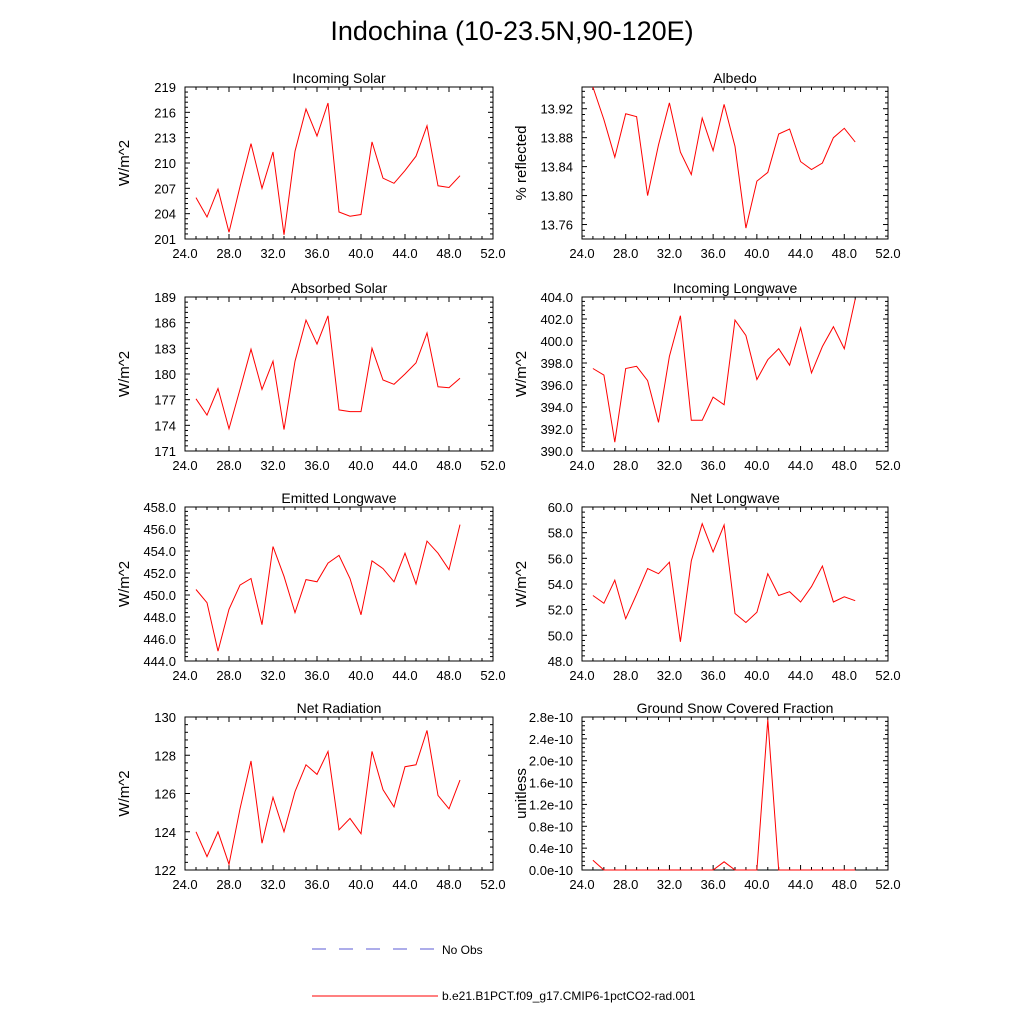 Image resolution: width=1024 pixels, height=1024 pixels. I want to click on chart-5-title: Emitted Longwave, so click(338, 498).